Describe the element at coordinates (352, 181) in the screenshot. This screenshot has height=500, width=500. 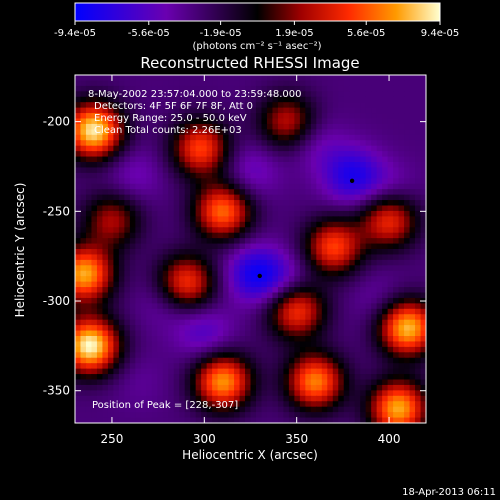
I see `marked-point` at that location.